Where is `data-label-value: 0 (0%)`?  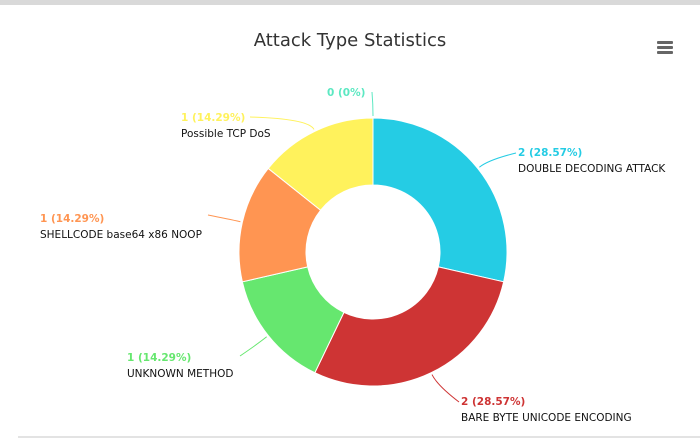
data-label-value: 0 (0%) is located at coordinates (346, 93).